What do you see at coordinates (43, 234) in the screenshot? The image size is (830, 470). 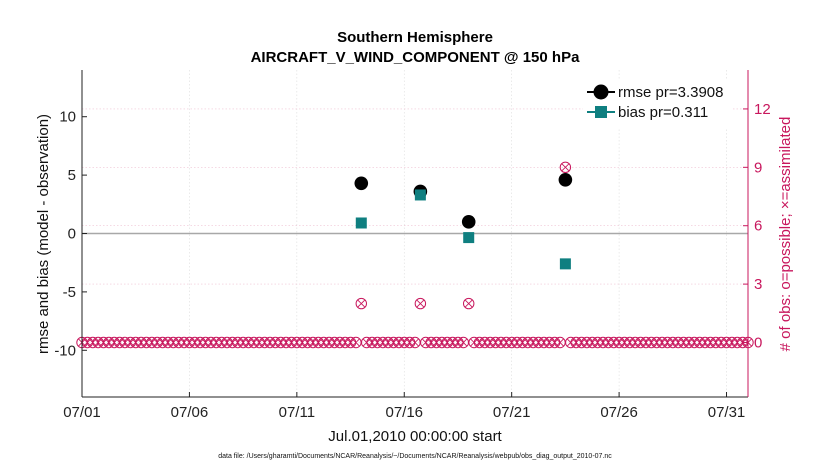 I see `y-axis-left-label: rmse and bias (model - observation)` at bounding box center [43, 234].